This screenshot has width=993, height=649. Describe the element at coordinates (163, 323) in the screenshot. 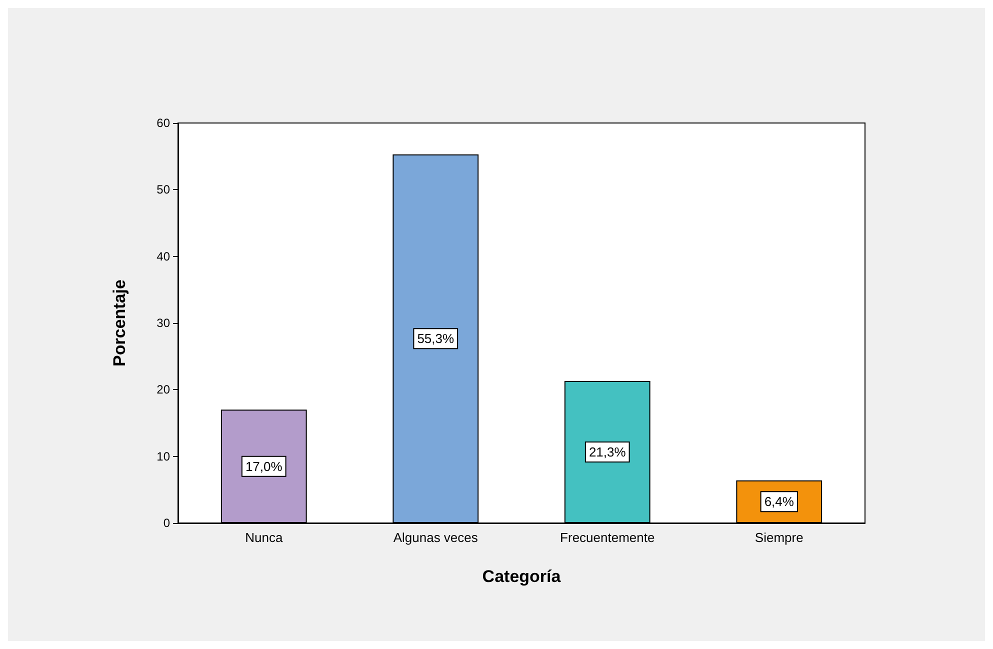

I see `y-tick-label: 30` at that location.